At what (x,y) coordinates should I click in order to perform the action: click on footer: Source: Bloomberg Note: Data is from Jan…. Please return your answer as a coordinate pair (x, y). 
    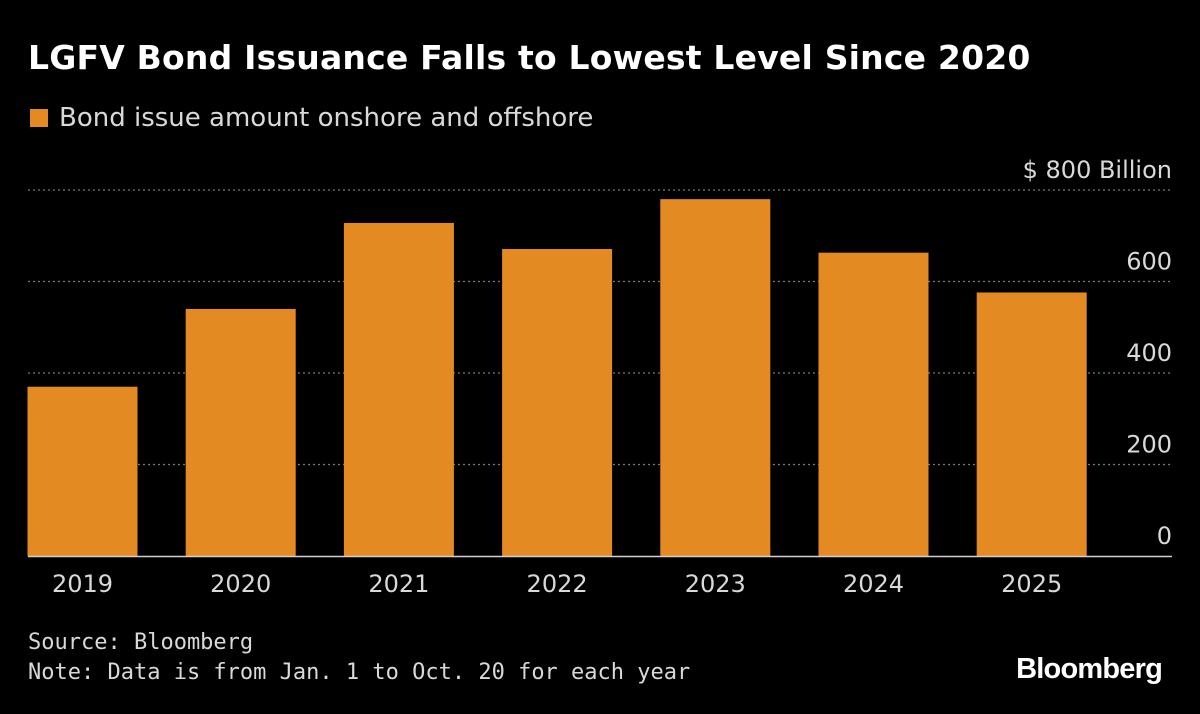
    Looking at the image, I should click on (359, 658).